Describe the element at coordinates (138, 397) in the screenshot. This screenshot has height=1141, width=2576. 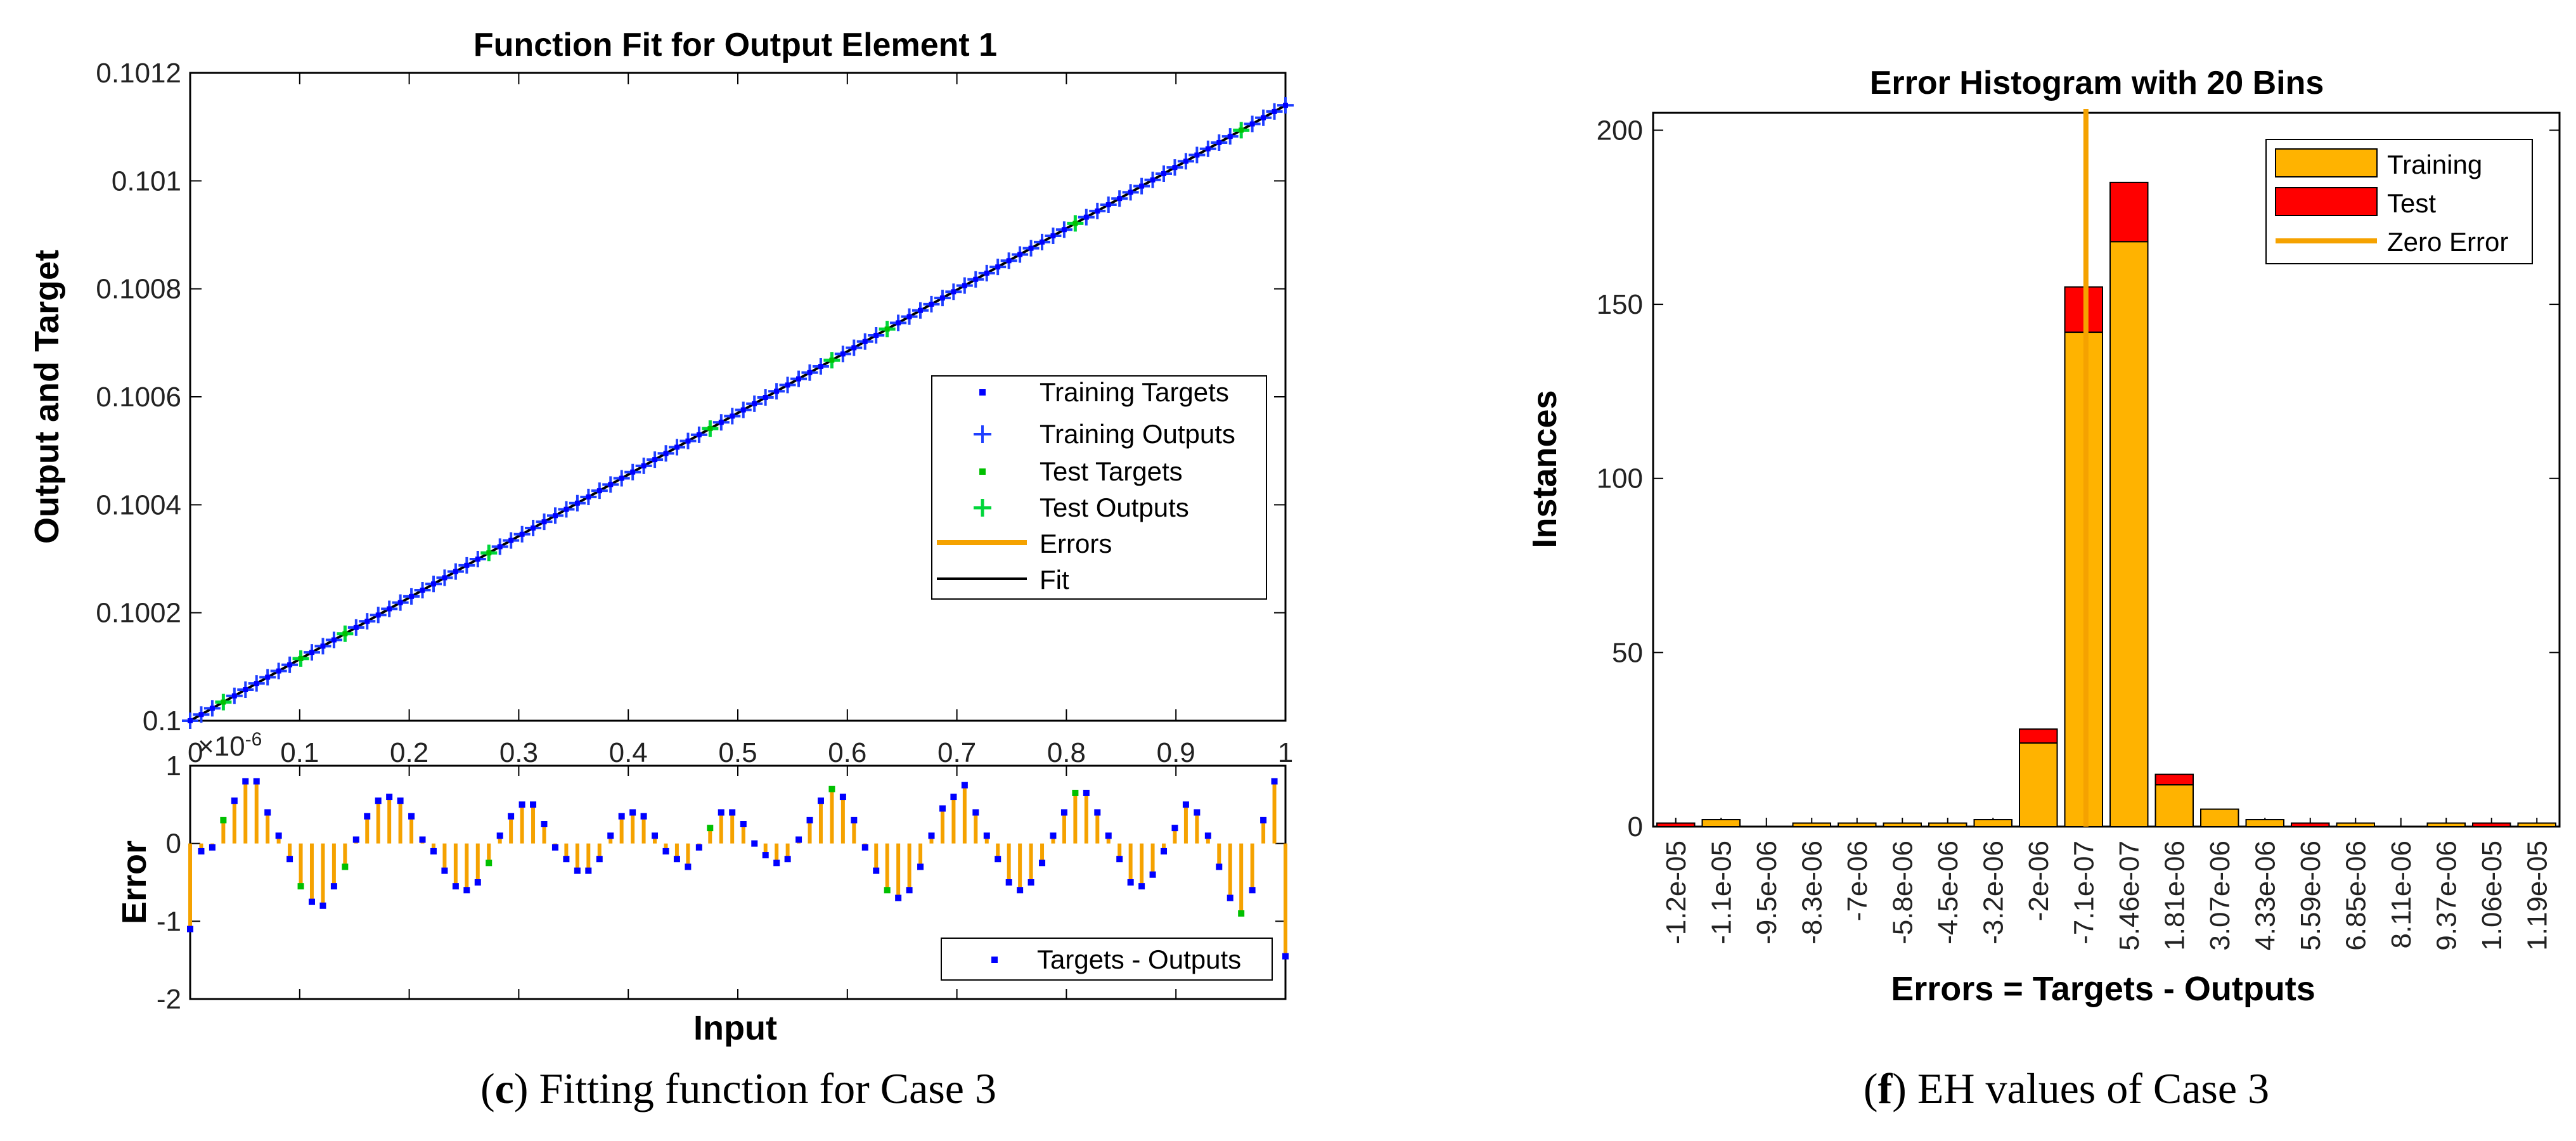
I see `fit-y-tick-label: 0.1006` at that location.